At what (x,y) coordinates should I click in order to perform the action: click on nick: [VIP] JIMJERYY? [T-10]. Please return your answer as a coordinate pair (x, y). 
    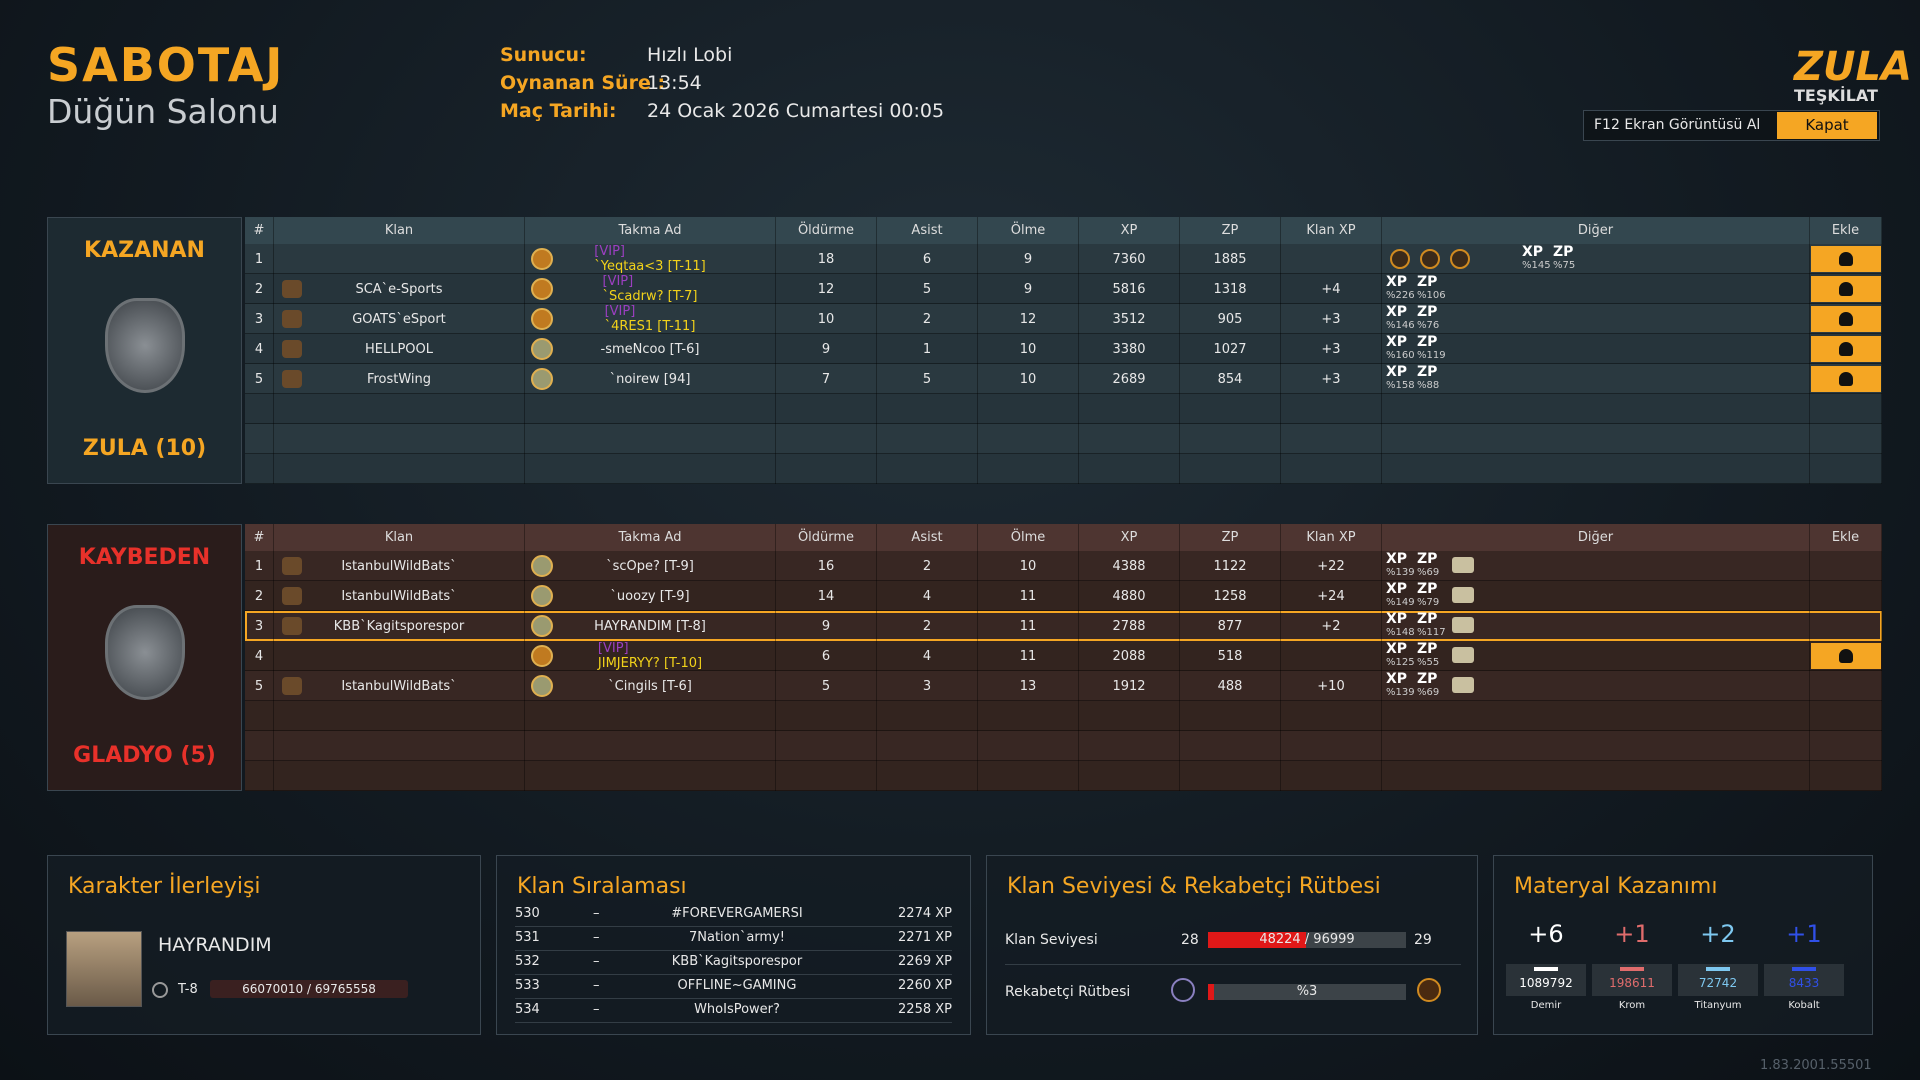
    Looking at the image, I should click on (650, 656).